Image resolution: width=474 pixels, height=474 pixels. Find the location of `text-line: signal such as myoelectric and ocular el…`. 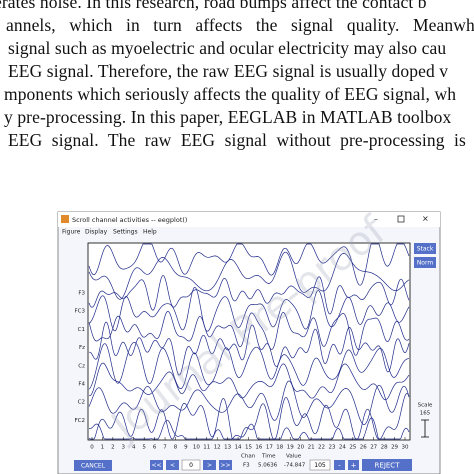

text-line: signal such as myoelectric and ocular el… is located at coordinates (227, 48).